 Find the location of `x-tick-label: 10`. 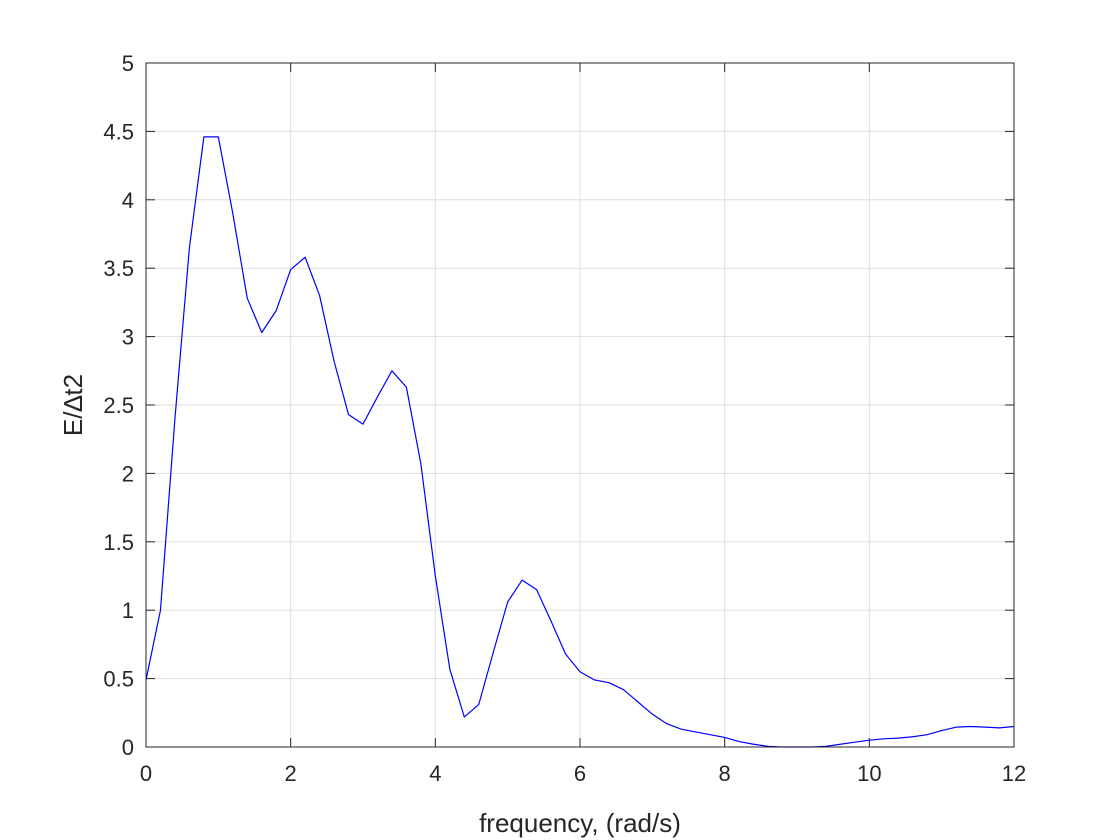

x-tick-label: 10 is located at coordinates (869, 773).